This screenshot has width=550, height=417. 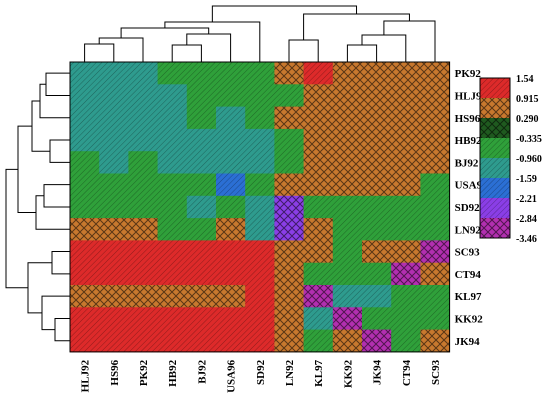 What do you see at coordinates (495, 168) in the screenshot?
I see `legend-swatch-hatch` at bounding box center [495, 168].